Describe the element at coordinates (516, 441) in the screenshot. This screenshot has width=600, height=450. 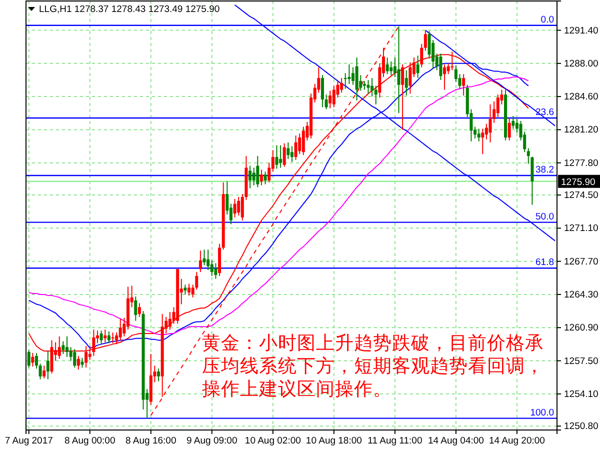
I see `x-tick-label: 14 Aug 20:00` at that location.